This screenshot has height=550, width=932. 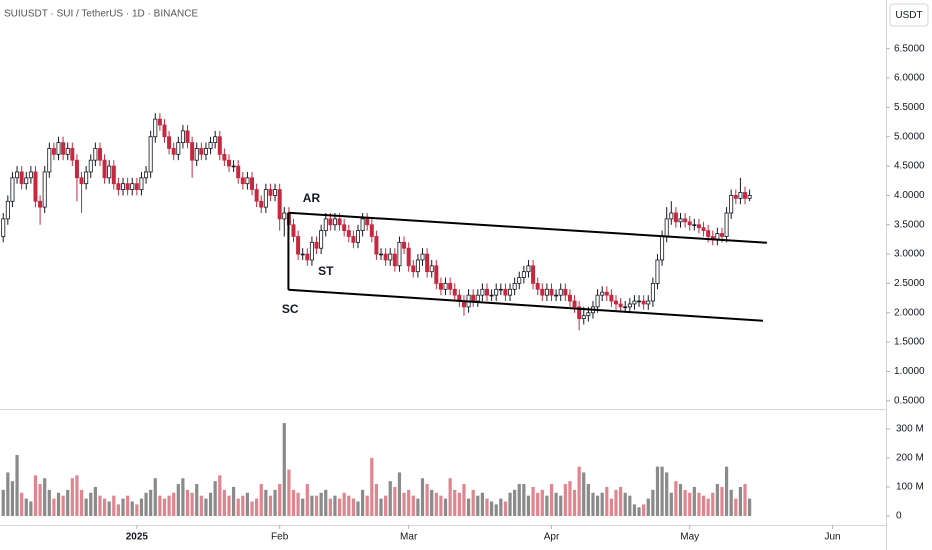 I want to click on currency-label: USDT, so click(x=908, y=15).